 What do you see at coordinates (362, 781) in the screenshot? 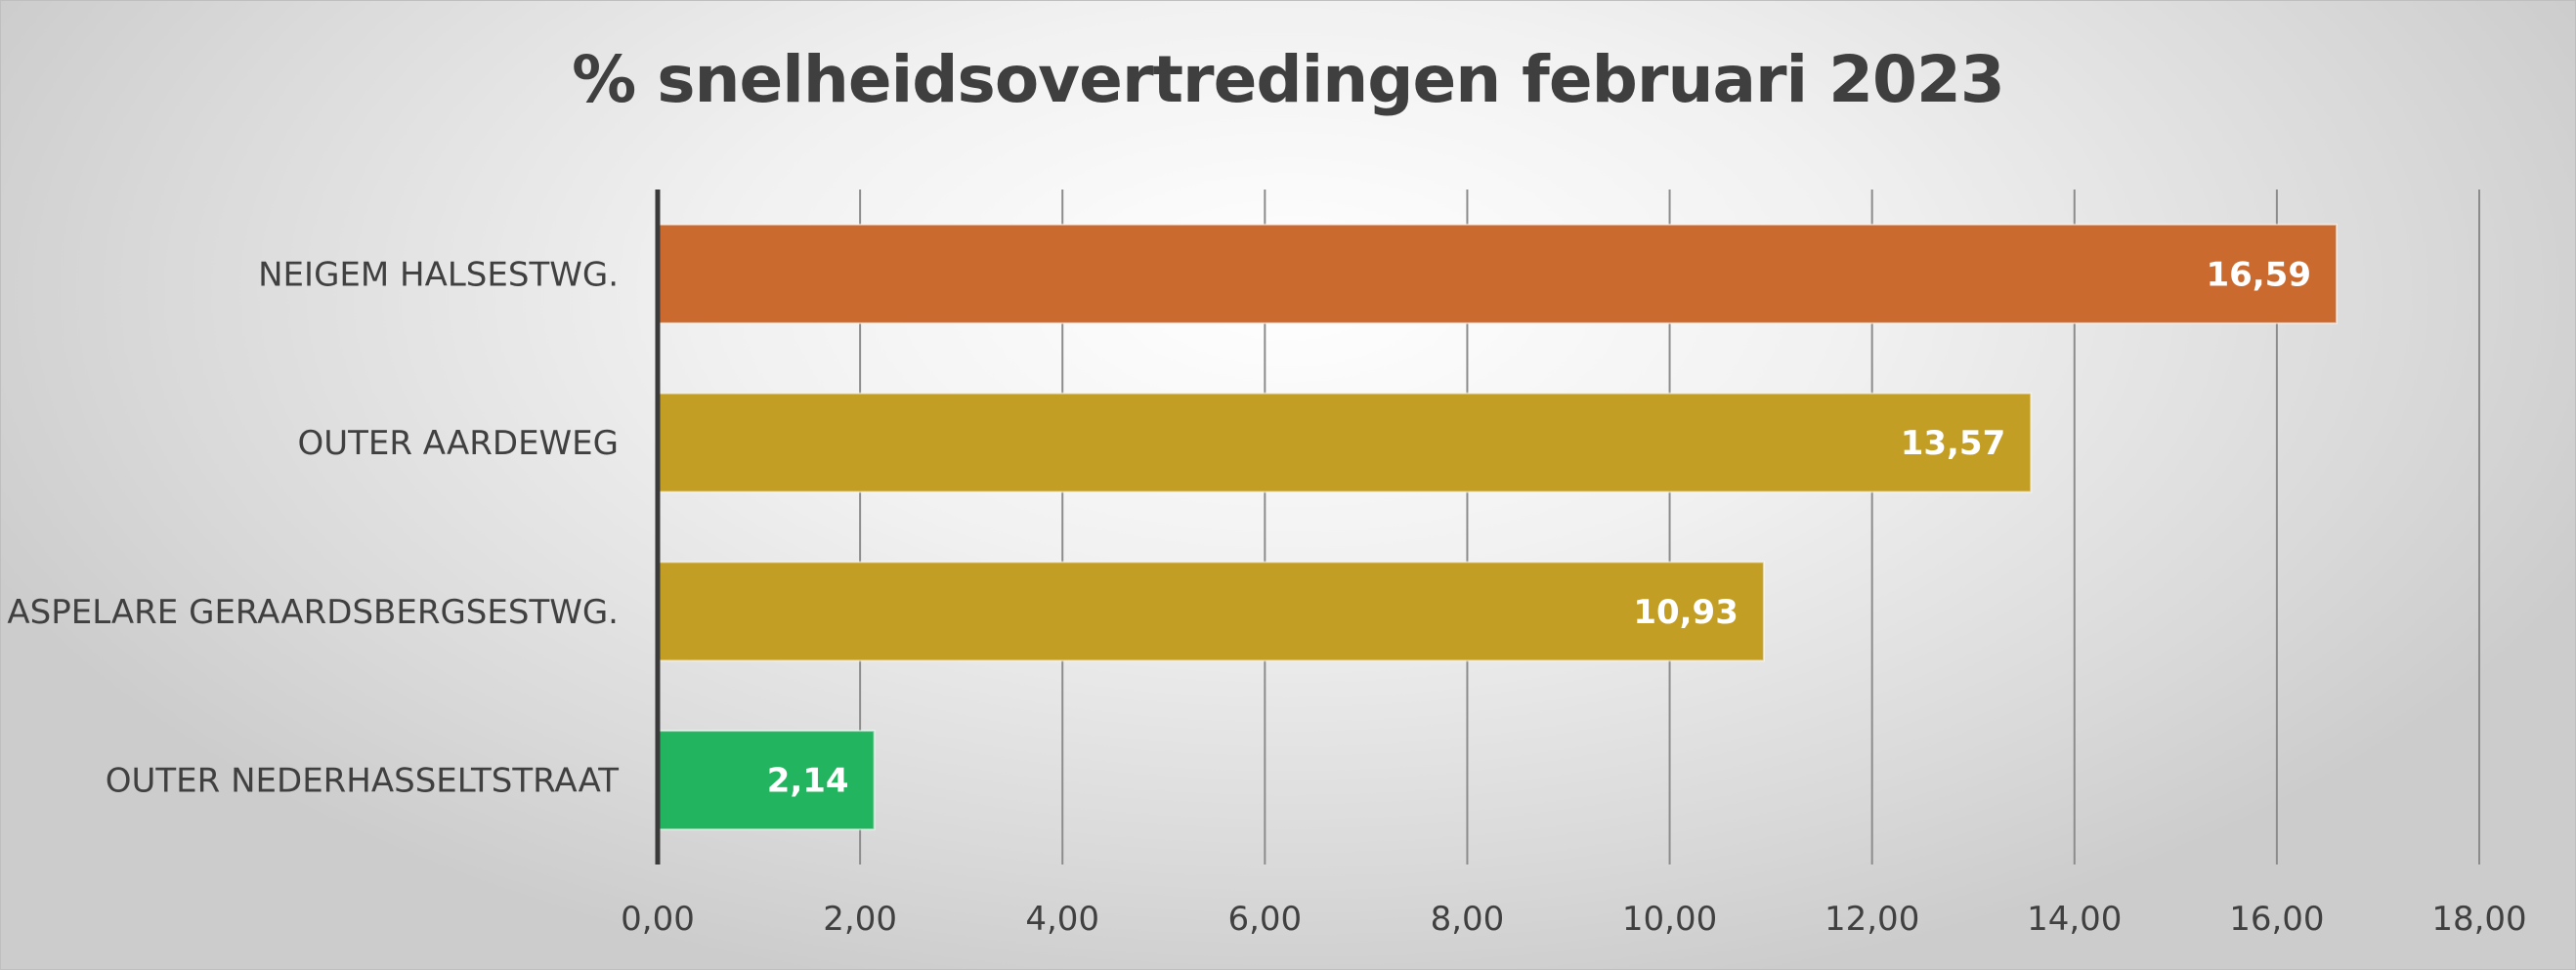
I see `category-label: OUTER NEDERHASSELTSTRAAT` at bounding box center [362, 781].